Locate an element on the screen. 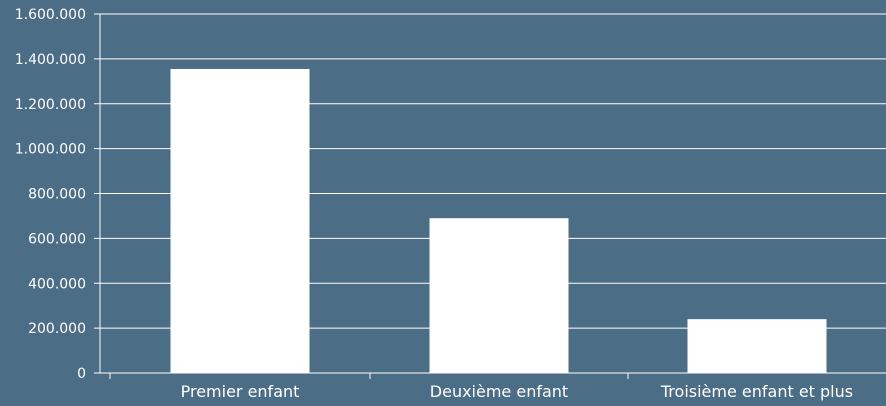  y-tick-label: 1.600.000 is located at coordinates (50, 15).